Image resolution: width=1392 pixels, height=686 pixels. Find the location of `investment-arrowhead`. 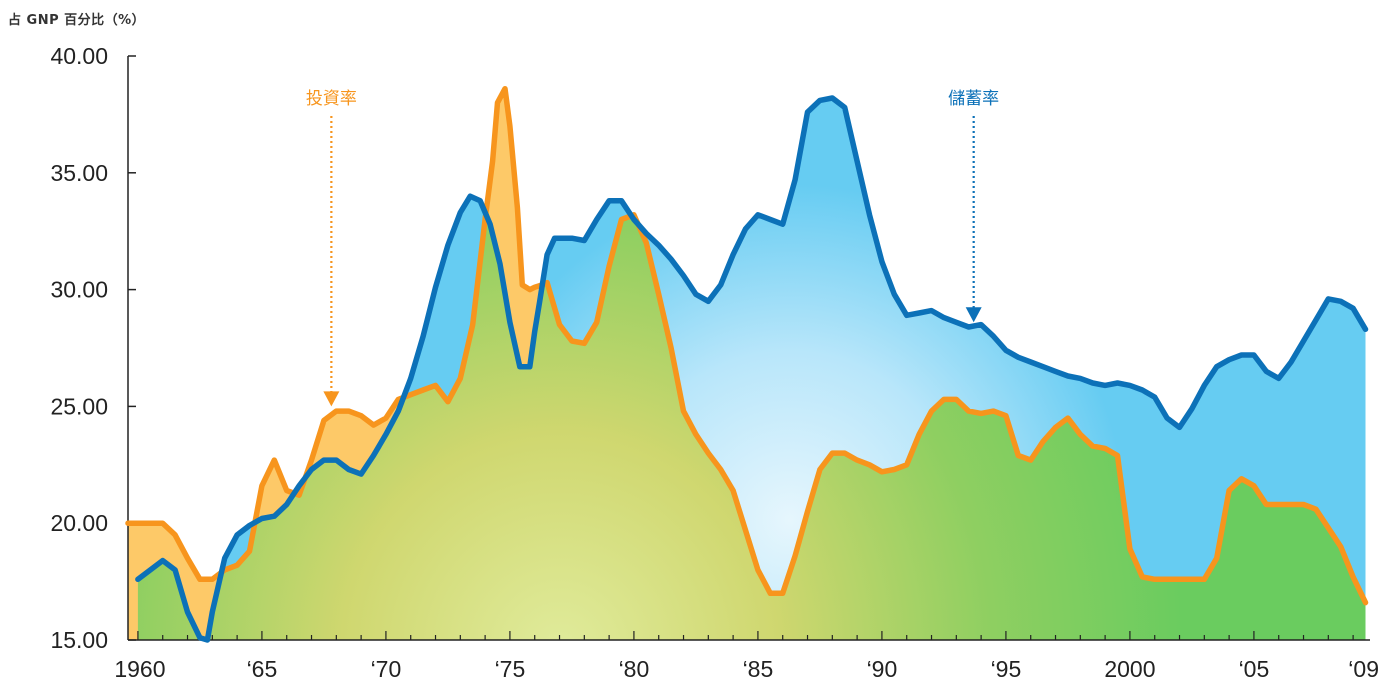

investment-arrowhead is located at coordinates (331, 399).